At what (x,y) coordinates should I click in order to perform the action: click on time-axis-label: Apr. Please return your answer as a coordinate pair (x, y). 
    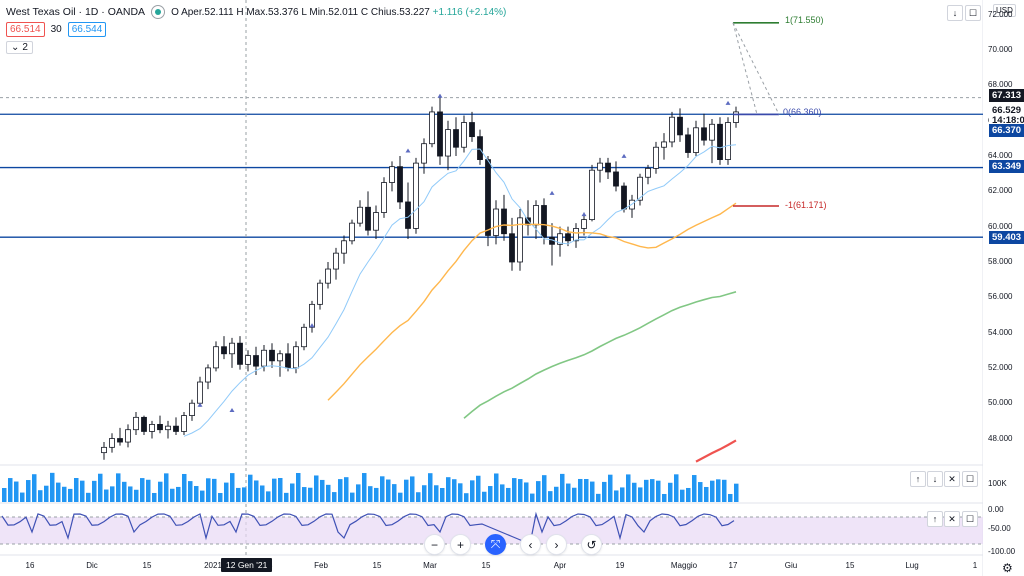
    Looking at the image, I should click on (560, 565).